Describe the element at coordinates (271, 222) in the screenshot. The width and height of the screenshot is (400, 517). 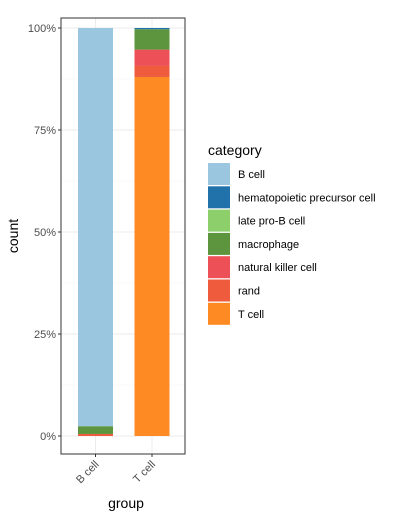
I see `legend-label: late pro-B cell` at that location.